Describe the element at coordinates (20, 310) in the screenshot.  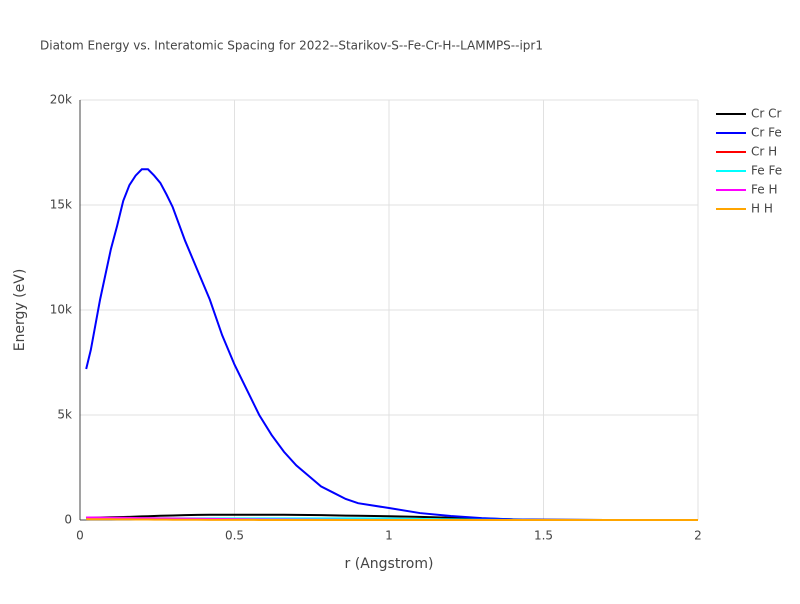
I see `y-axis-label: Energy (eV)` at that location.